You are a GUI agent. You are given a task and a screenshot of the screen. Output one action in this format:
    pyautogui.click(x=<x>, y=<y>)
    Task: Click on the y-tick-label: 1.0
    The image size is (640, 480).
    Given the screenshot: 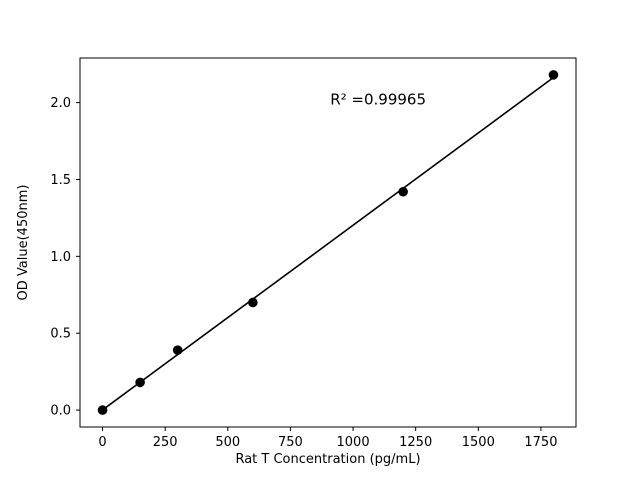 What is the action you would take?
    pyautogui.click(x=60, y=257)
    